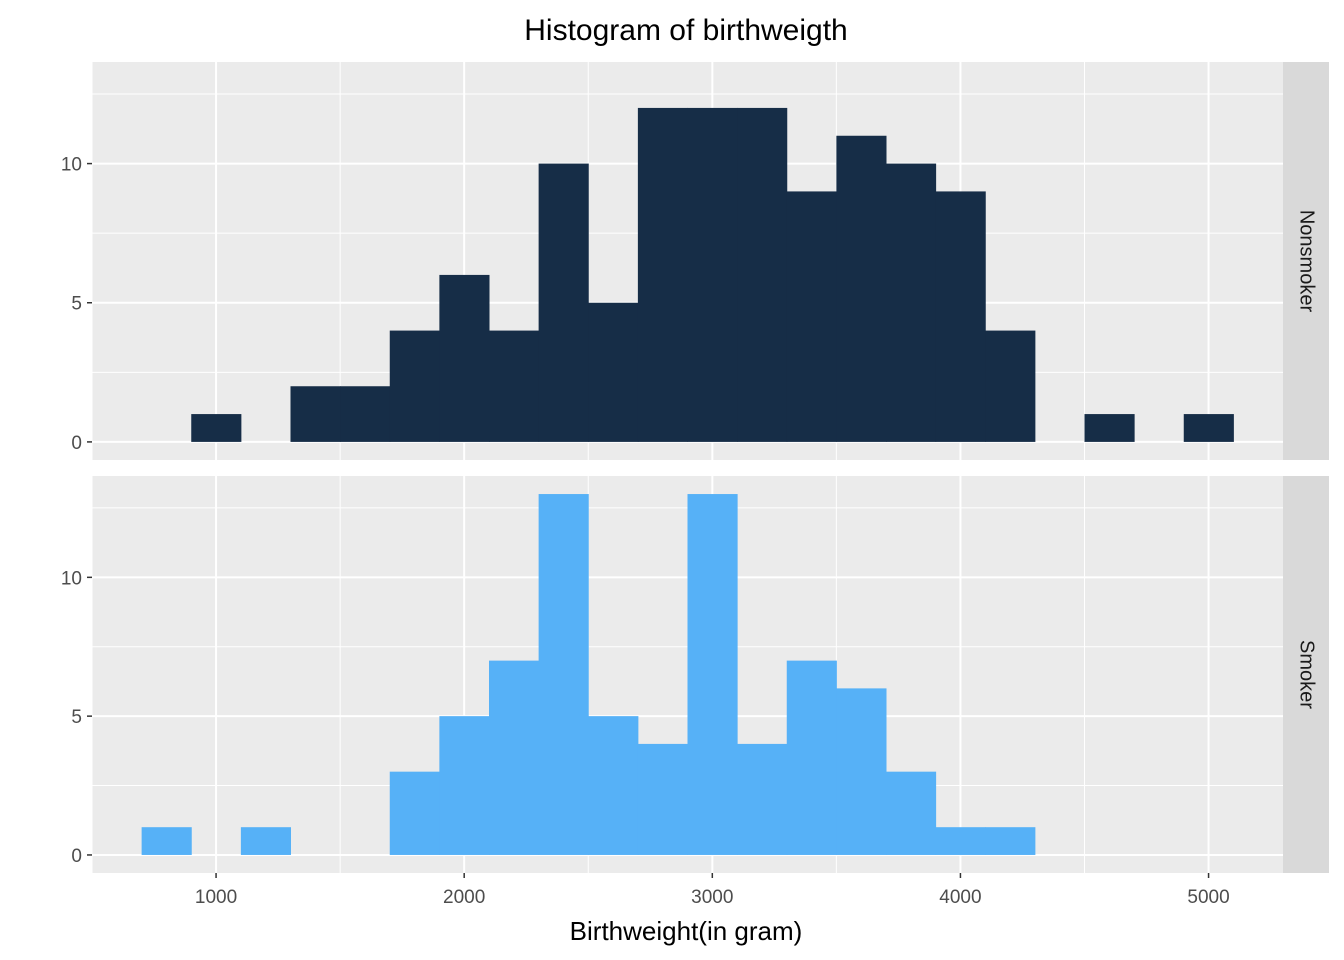 Image resolution: width=1344 pixels, height=960 pixels. I want to click on facet-strip-label: Smoker, so click(1307, 674).